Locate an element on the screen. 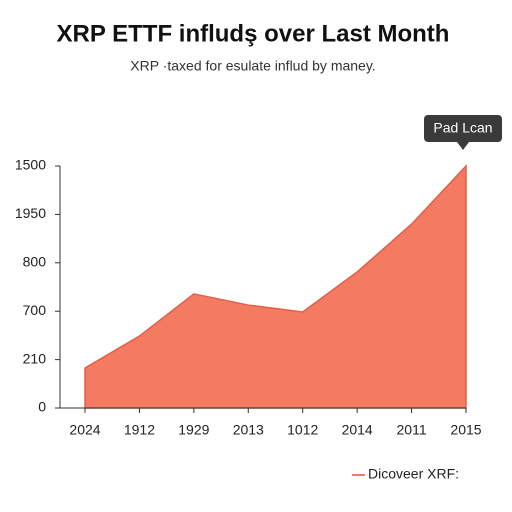 The height and width of the screenshot is (512, 512). y-tick-label: 1500 is located at coordinates (30, 165).